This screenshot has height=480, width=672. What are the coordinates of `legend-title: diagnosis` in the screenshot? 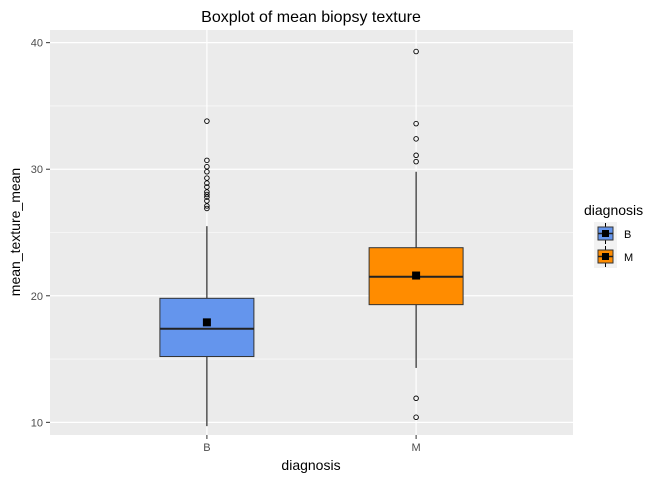 It's located at (613, 210).